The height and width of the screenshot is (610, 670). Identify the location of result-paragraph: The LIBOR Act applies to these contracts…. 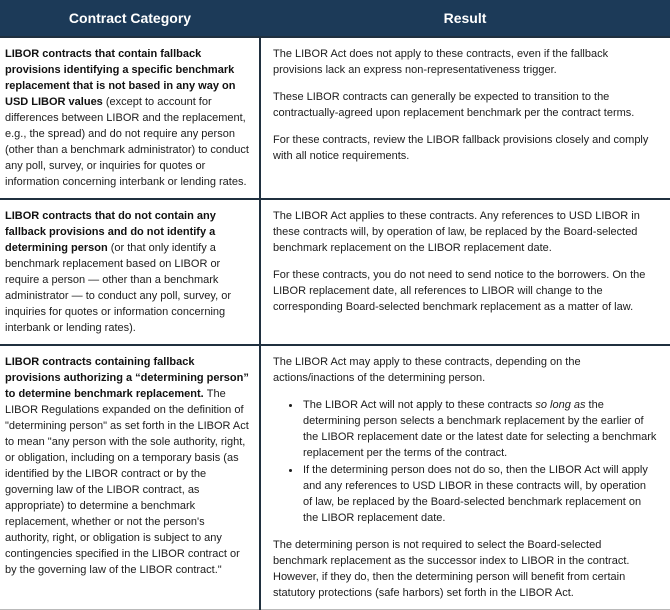
(456, 232).